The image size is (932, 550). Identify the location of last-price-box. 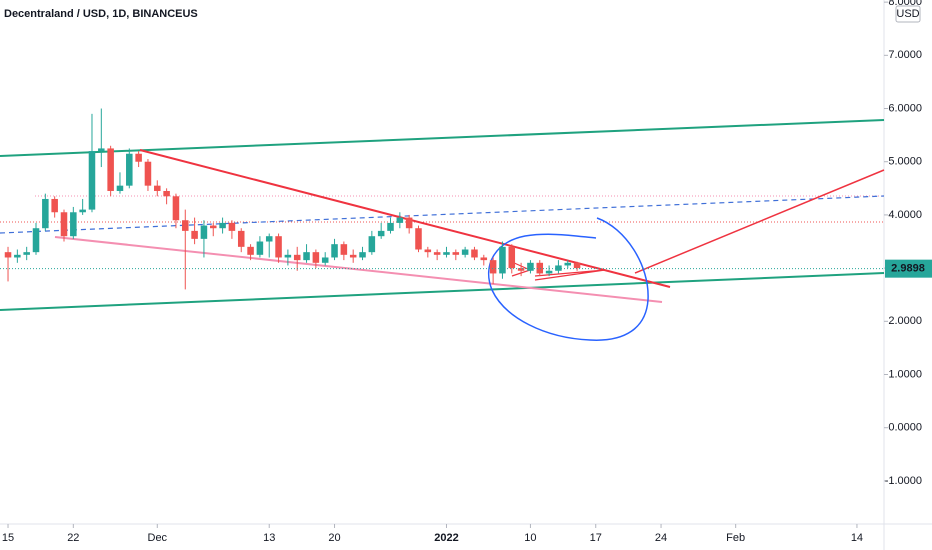
(908, 268).